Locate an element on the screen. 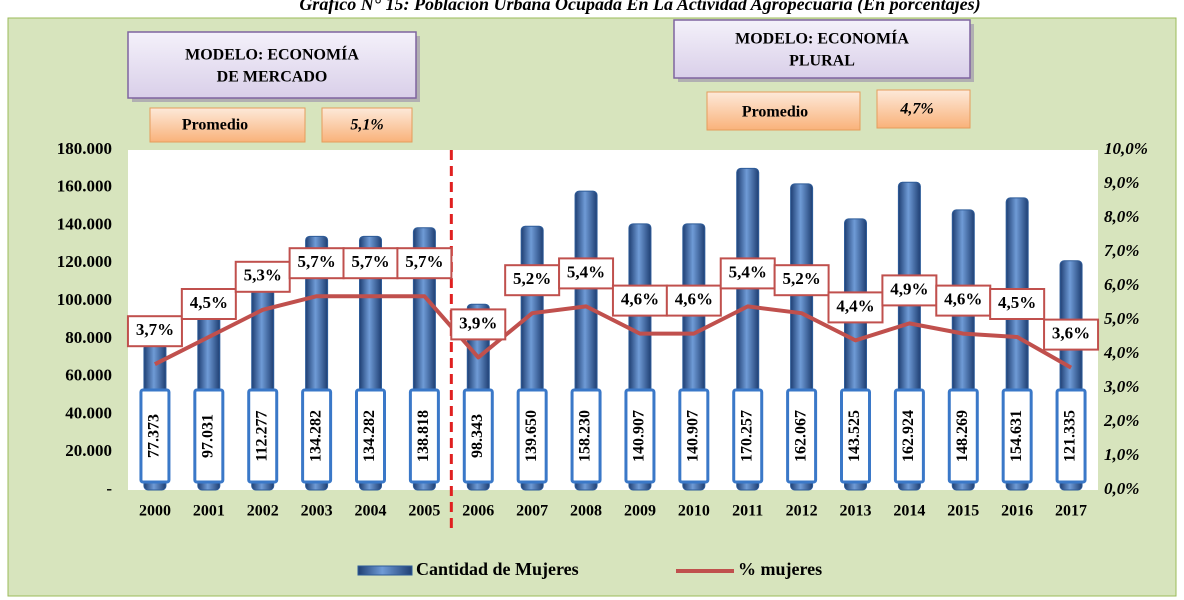  y2-tick-label: 10,0% is located at coordinates (1126, 148).